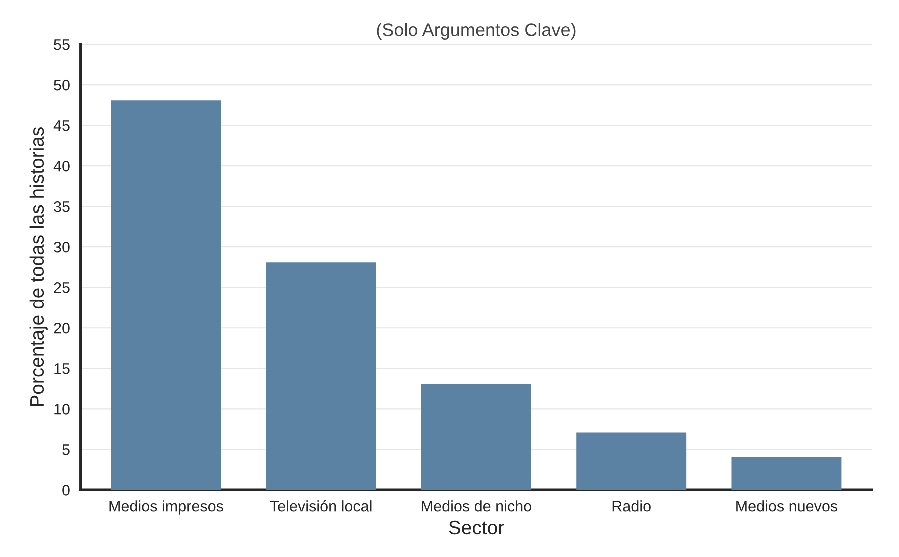 This screenshot has height=557, width=899. Describe the element at coordinates (62, 369) in the screenshot. I see `y-tick-label: 15` at that location.